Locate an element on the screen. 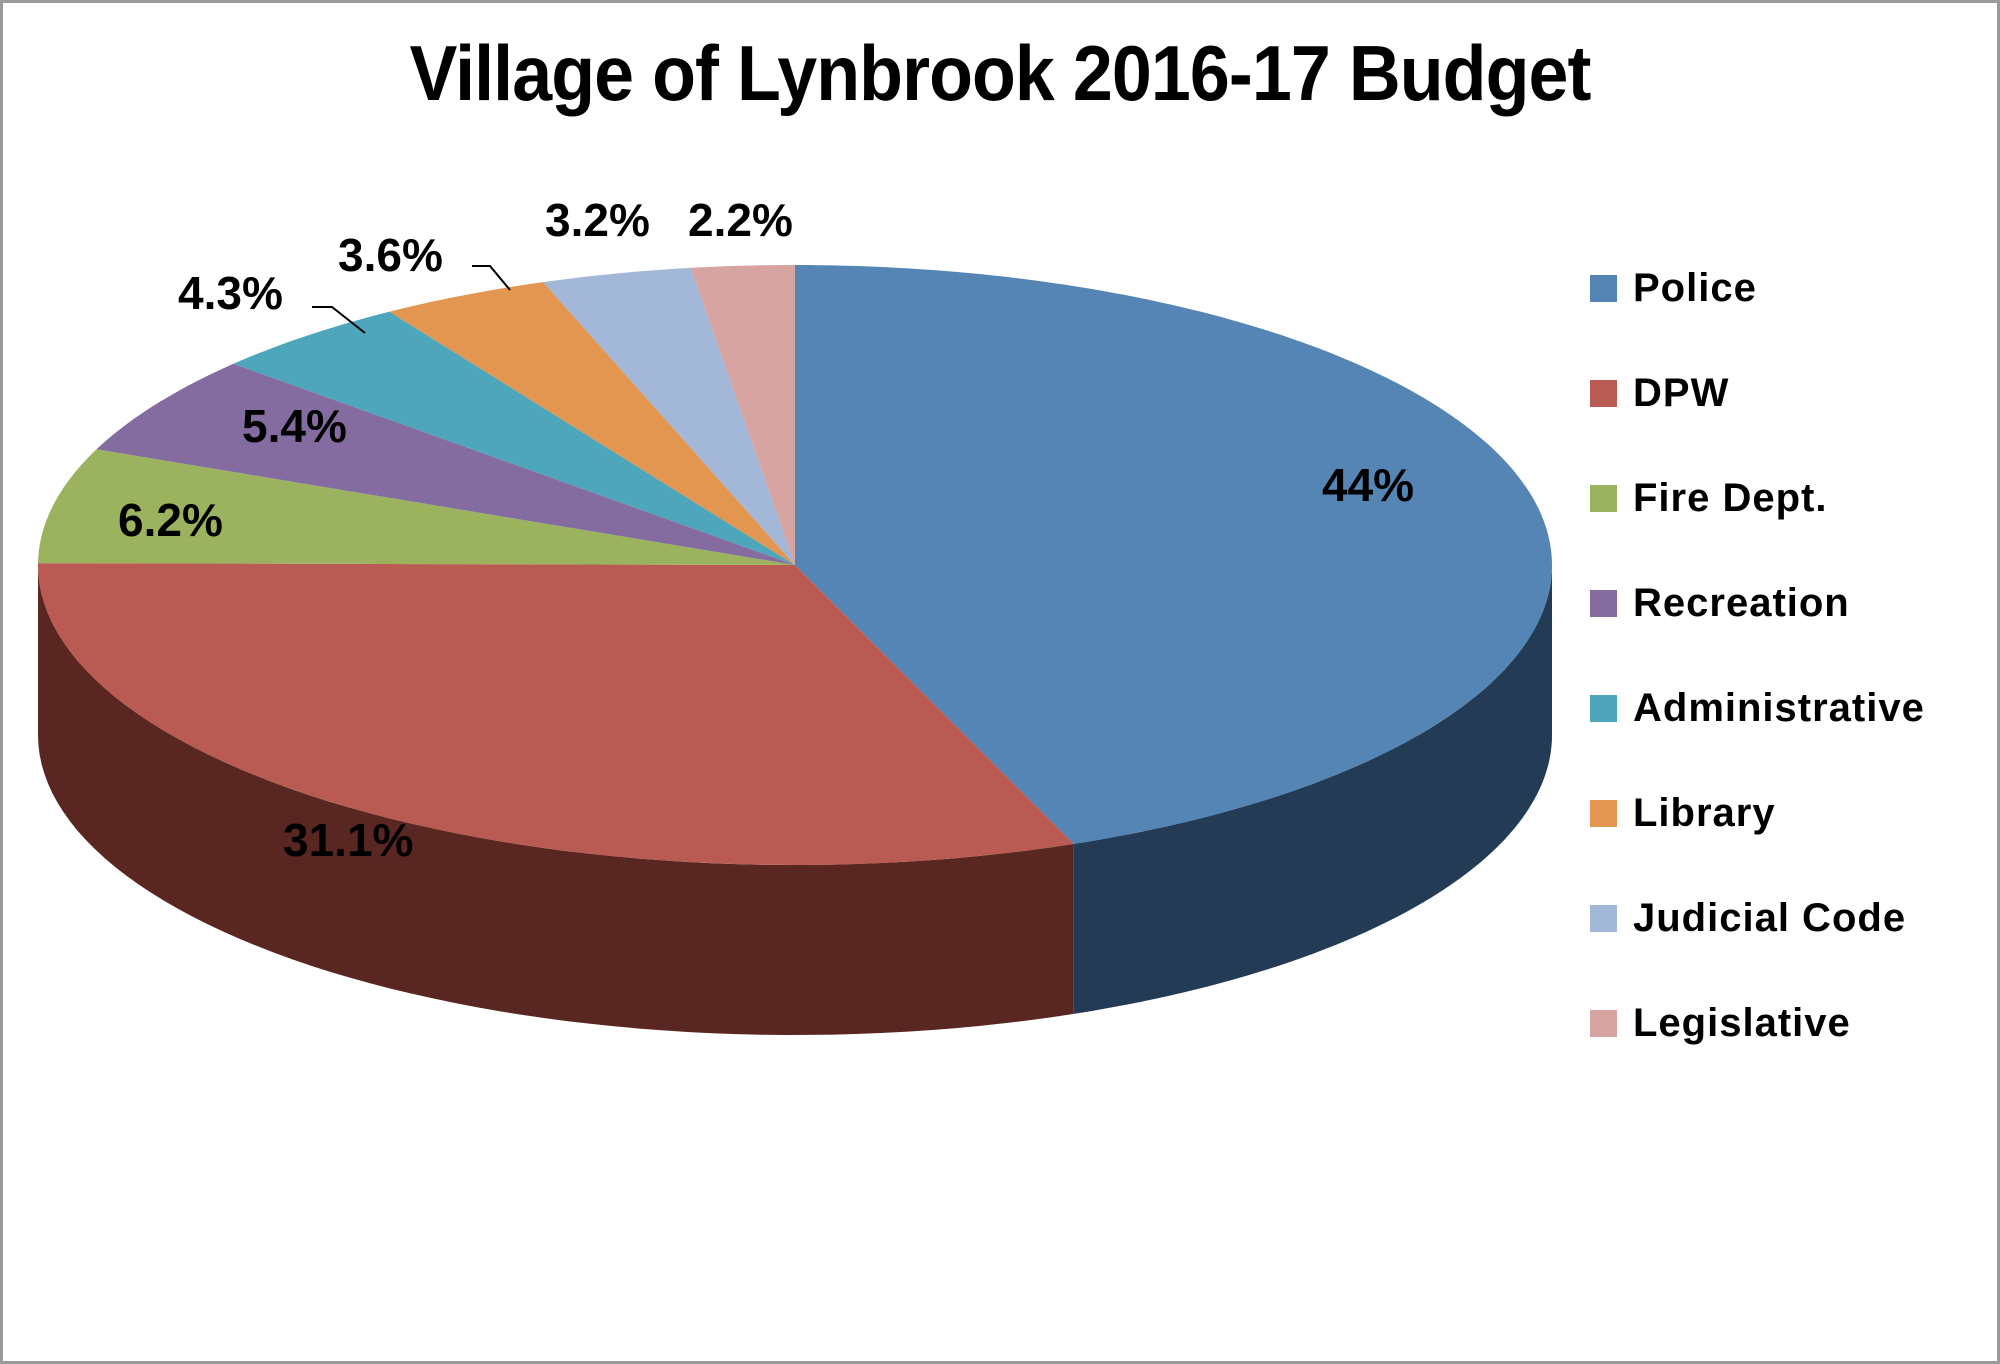 This screenshot has width=2000, height=1364. pie-slice-fire-dept is located at coordinates (416, 507).